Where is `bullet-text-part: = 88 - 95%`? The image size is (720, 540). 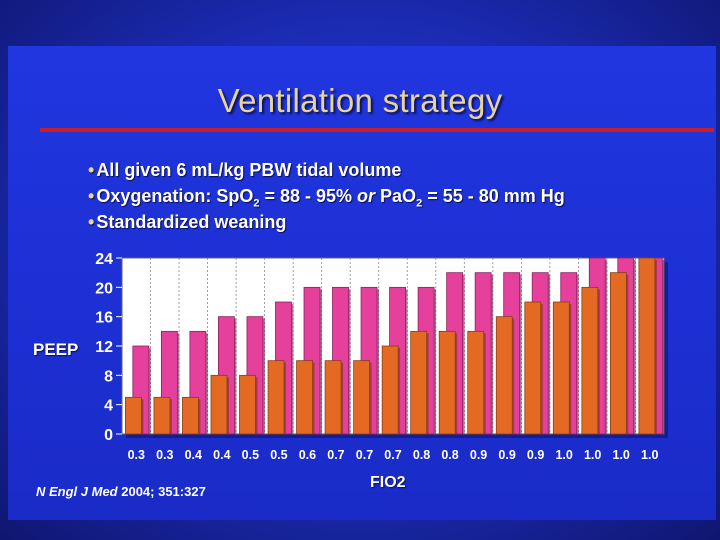
bullet-text-part: = 88 - 95% is located at coordinates (308, 196).